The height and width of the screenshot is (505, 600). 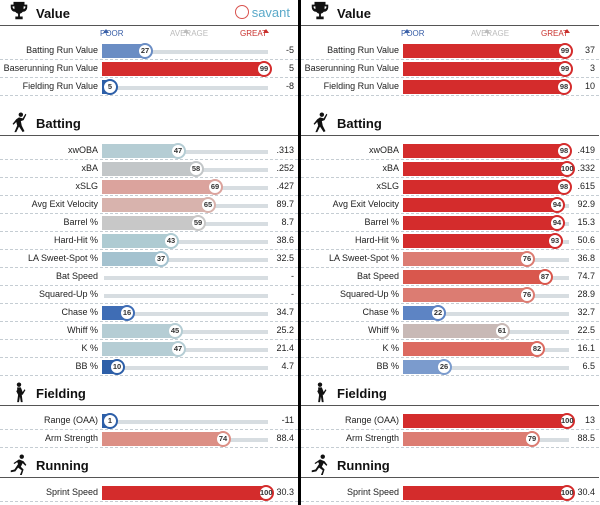 What do you see at coordinates (589, 86) in the screenshot?
I see `metric-value: 10` at bounding box center [589, 86].